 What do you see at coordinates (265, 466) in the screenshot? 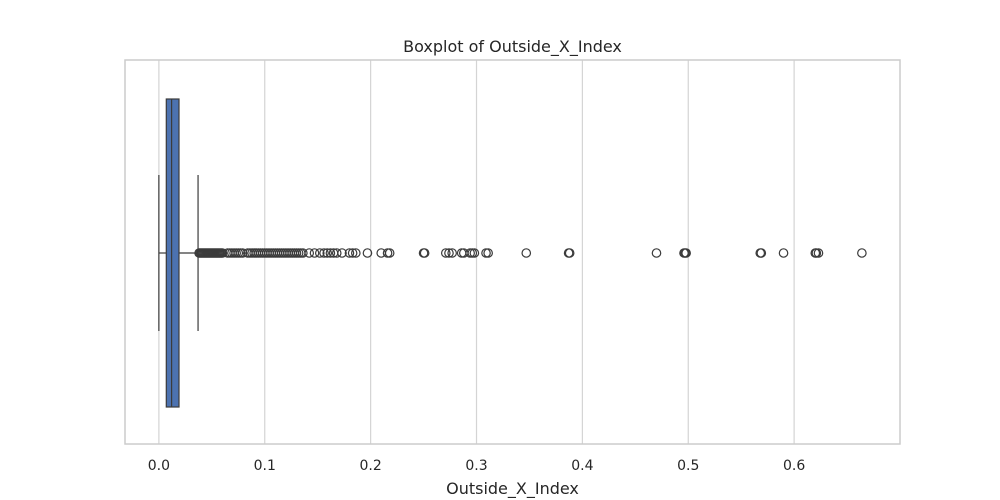
I see `x-tick-label: 0.1` at bounding box center [265, 466].